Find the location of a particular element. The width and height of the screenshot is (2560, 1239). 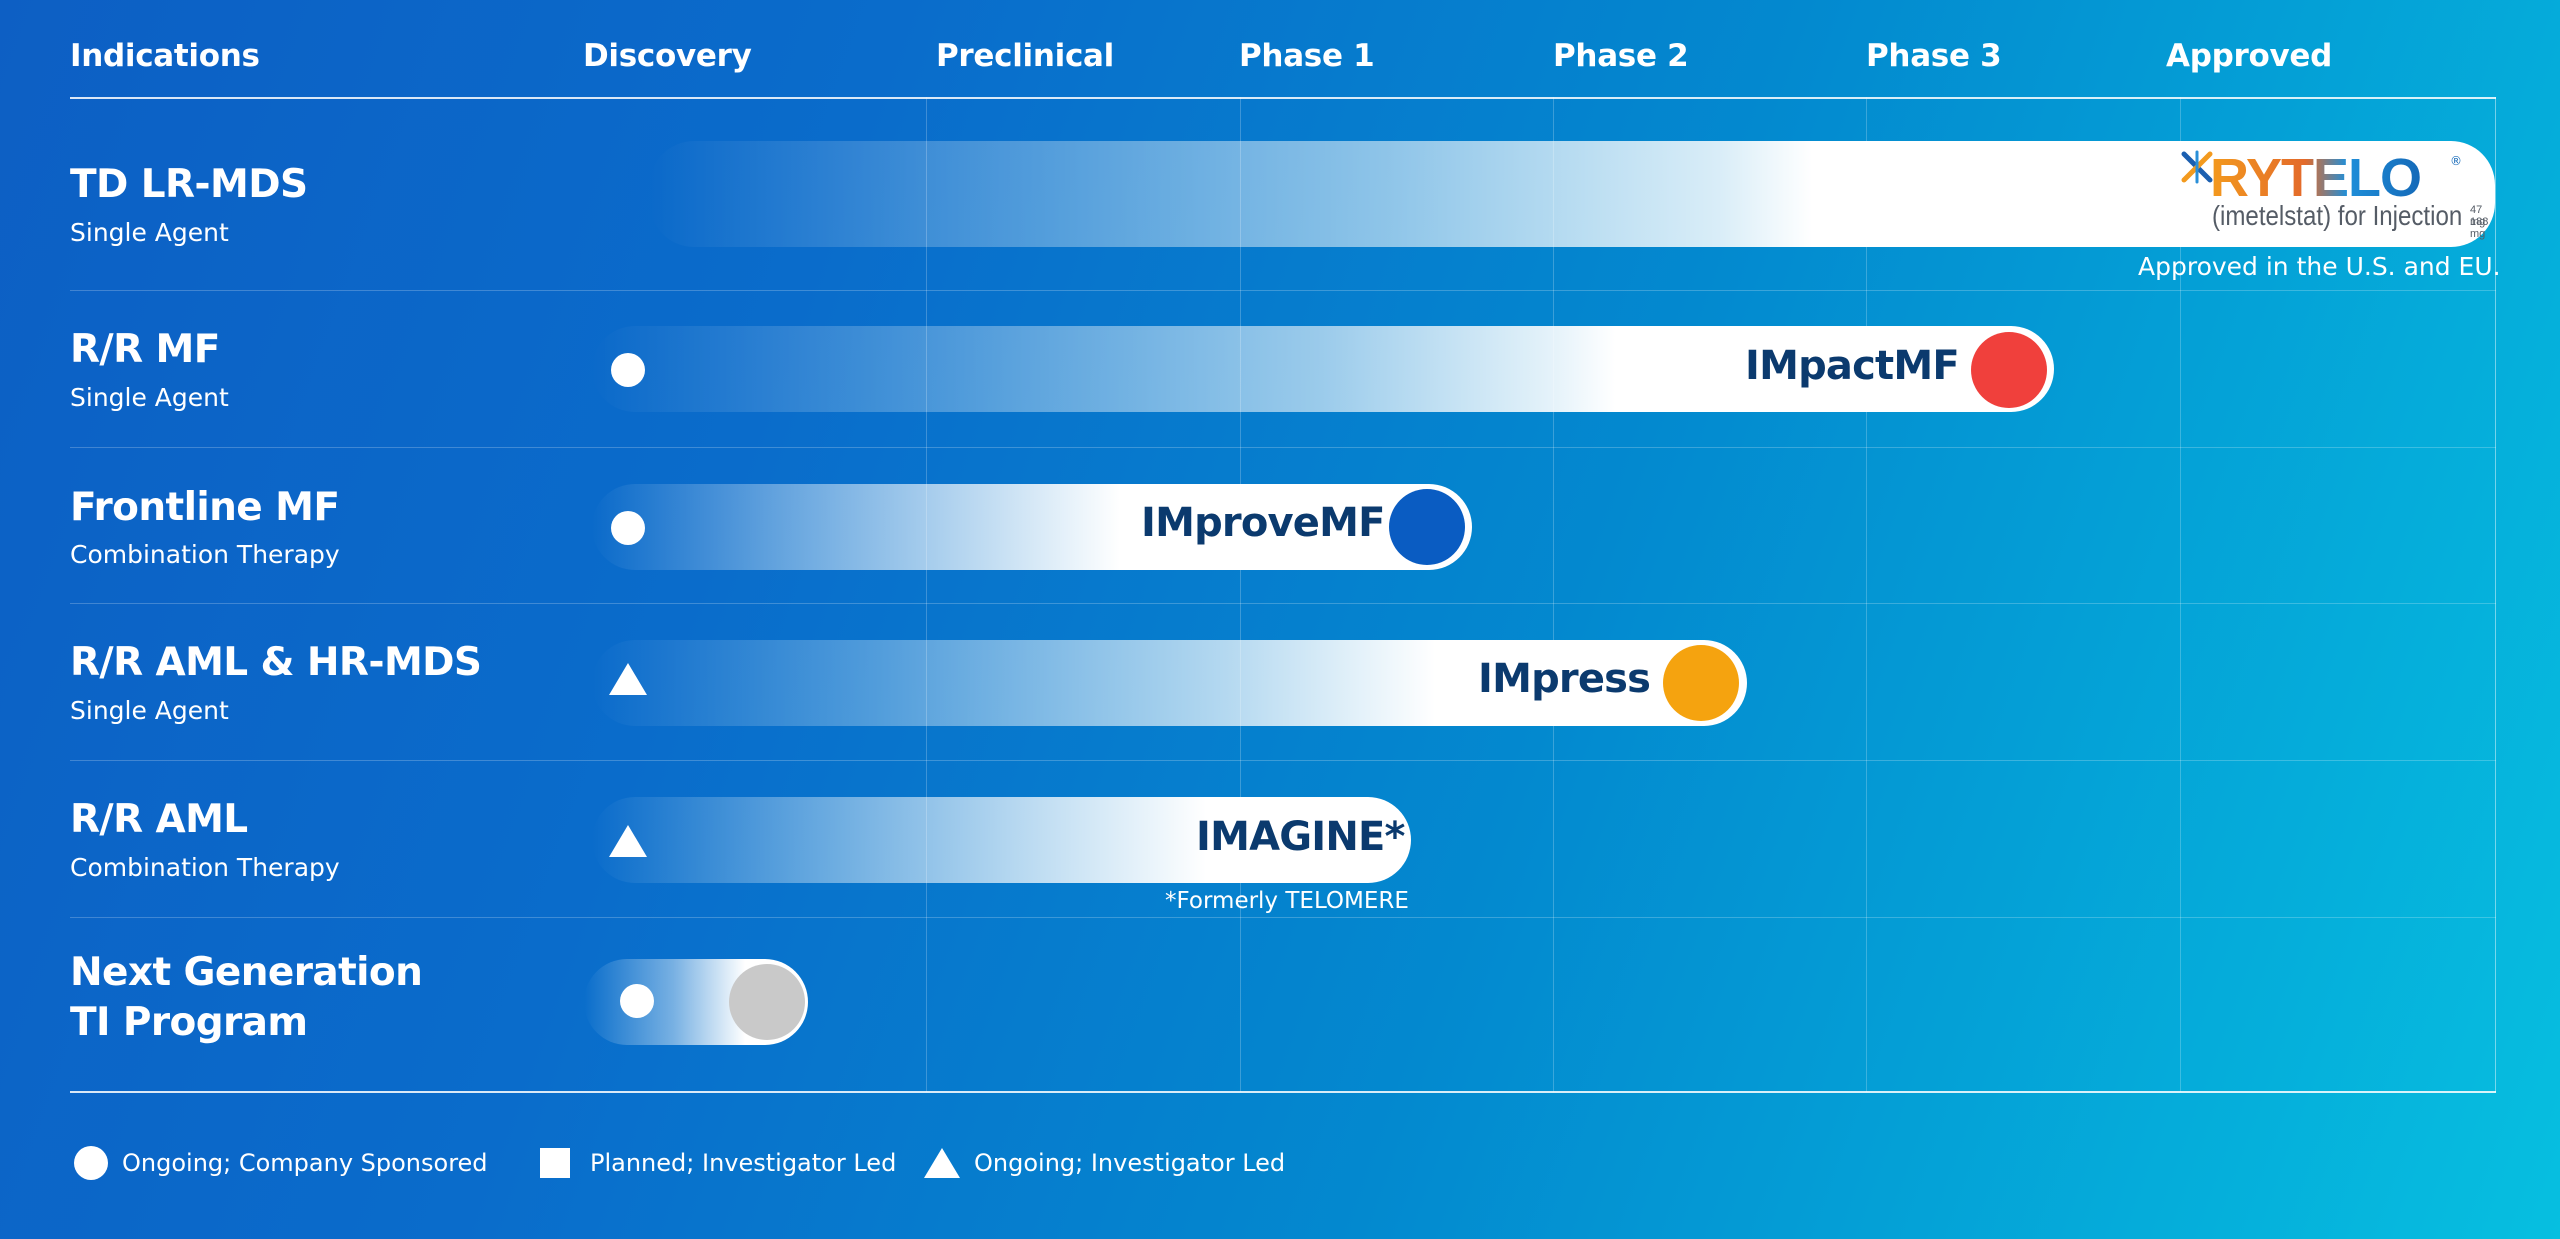

rytelo-generic-name: (imetelstat) for Injection is located at coordinates (2337, 215).